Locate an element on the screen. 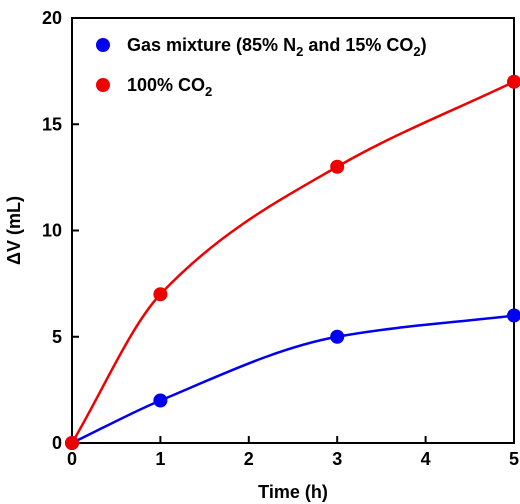  x-tick-label: 3 is located at coordinates (337, 459).